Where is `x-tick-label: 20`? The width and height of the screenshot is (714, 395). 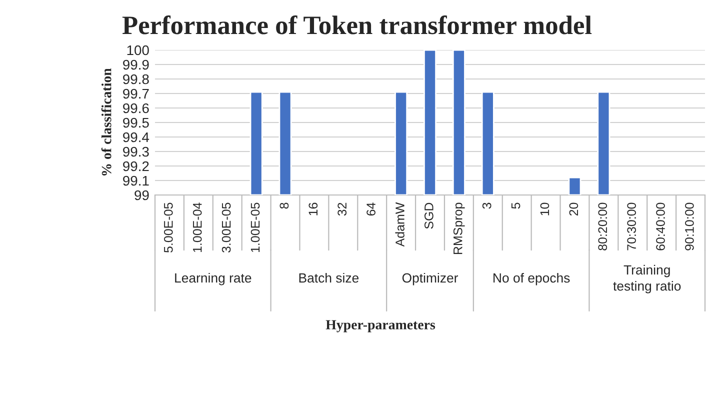
x-tick-label: 20 is located at coordinates (573, 209).